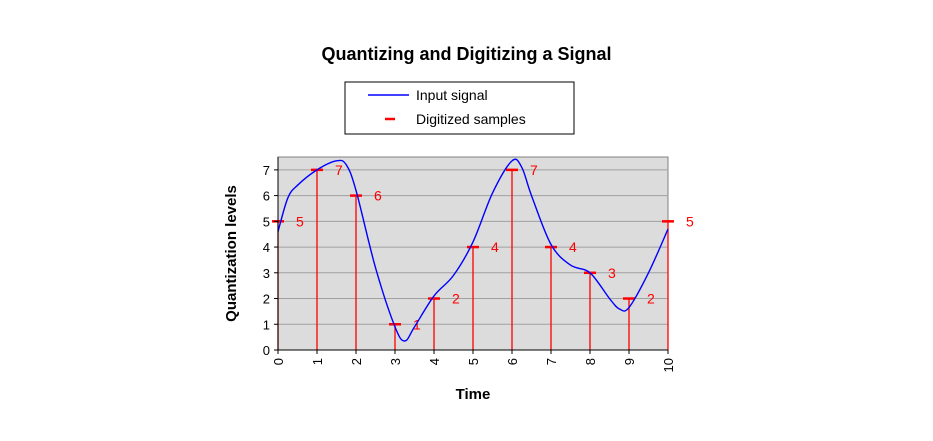 Image resolution: width=933 pixels, height=441 pixels. What do you see at coordinates (266, 170) in the screenshot?
I see `y-tick-label: 7` at bounding box center [266, 170].